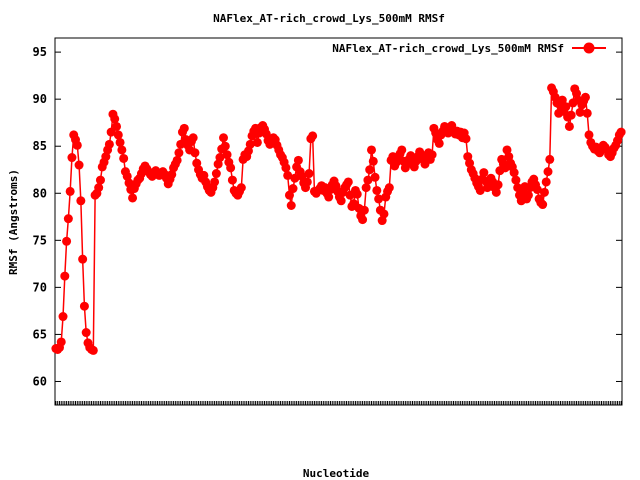 The width and height of the screenshot is (640, 480). Describe the element at coordinates (13, 222) in the screenshot. I see `y-axis-label: RMSf (Angstroms)` at that location.